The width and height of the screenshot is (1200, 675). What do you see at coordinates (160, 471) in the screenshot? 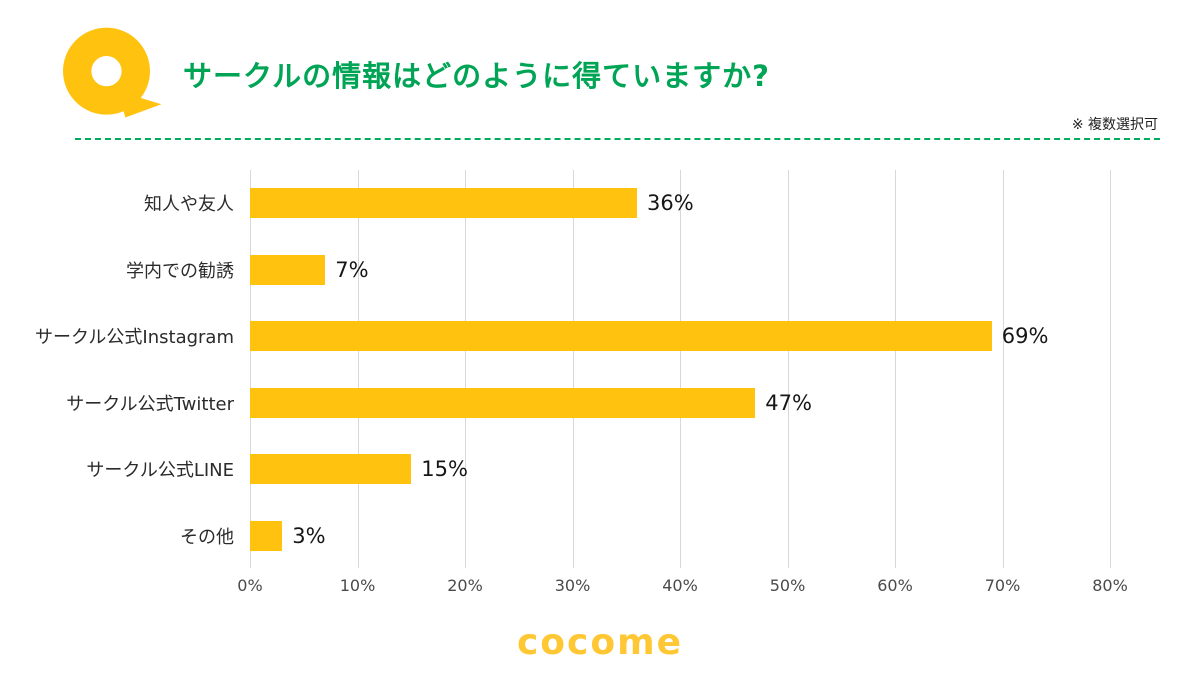
I see `category-label: サークル公式LINE` at bounding box center [160, 471].